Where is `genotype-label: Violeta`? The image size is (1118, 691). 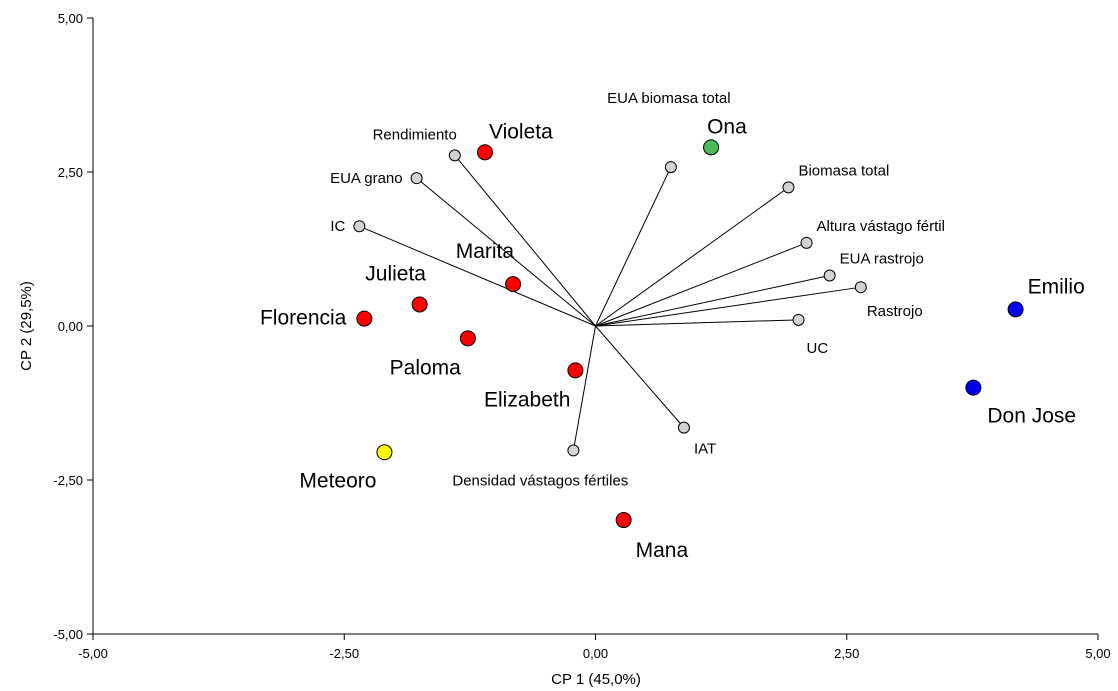
genotype-label: Violeta is located at coordinates (521, 131).